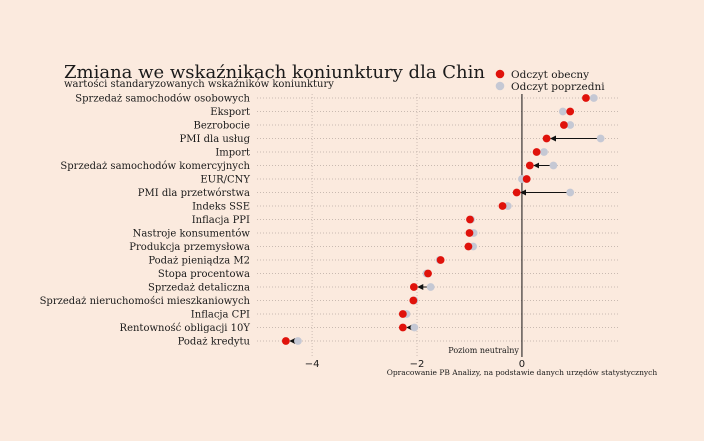 The image size is (704, 441). What do you see at coordinates (215, 139) in the screenshot?
I see `category-label: PMI dla usług` at bounding box center [215, 139].